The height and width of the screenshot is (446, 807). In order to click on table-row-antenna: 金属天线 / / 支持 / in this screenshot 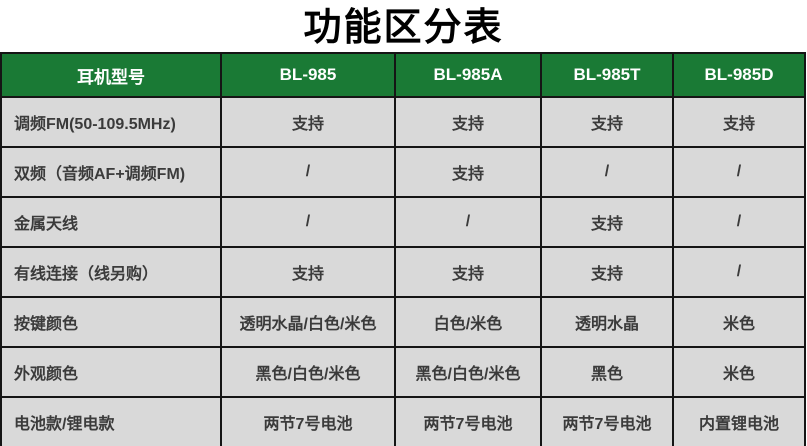, I will do `click(403, 222)`.